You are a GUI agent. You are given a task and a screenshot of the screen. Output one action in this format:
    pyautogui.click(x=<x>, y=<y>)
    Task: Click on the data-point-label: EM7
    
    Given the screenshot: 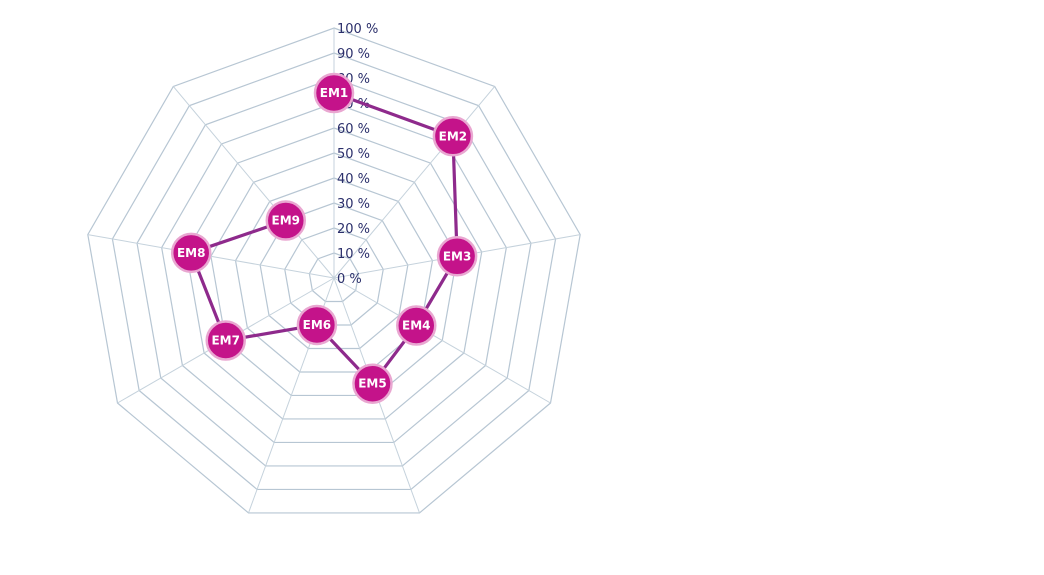 What is the action you would take?
    pyautogui.click(x=225, y=341)
    